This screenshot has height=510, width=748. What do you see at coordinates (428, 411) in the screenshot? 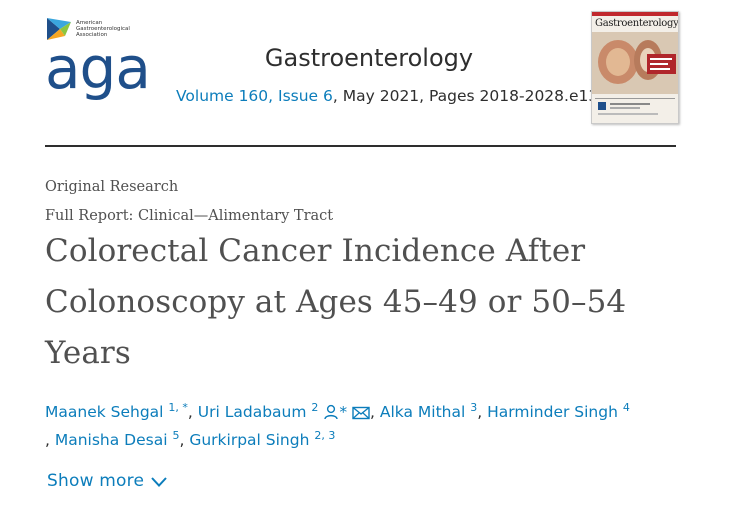
I see `author-link: Alka Mithal 3` at bounding box center [428, 411].